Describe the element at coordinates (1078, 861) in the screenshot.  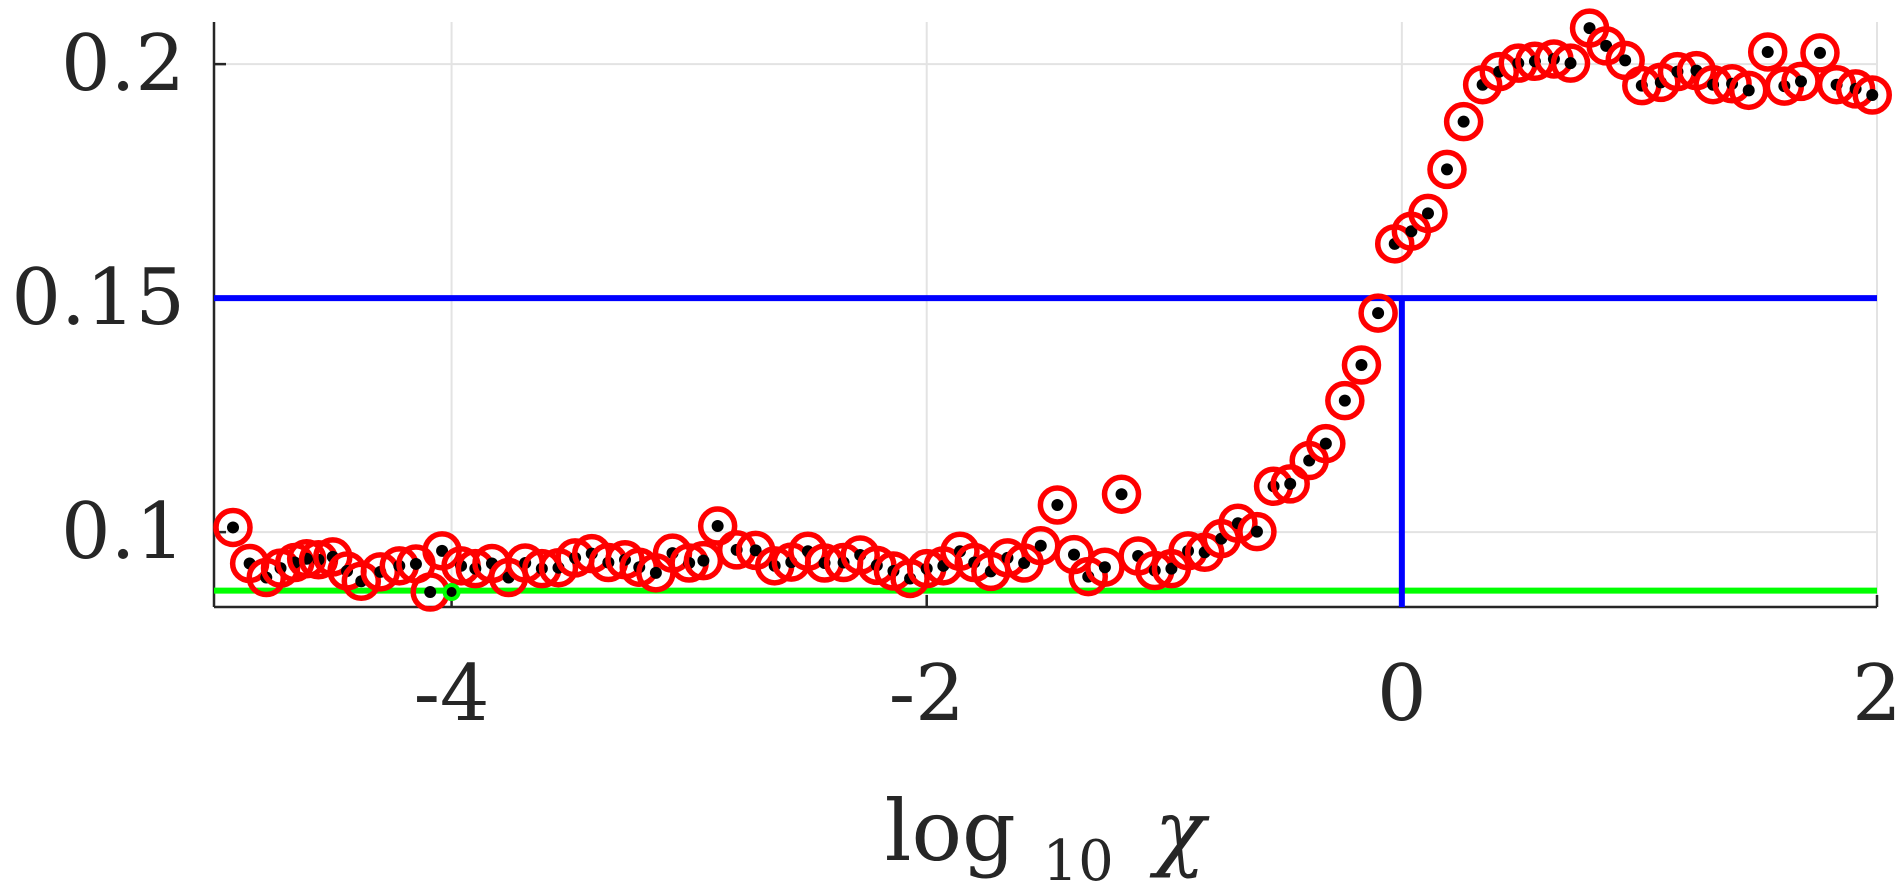
I see `x-axis-title-subscript: 10` at that location.